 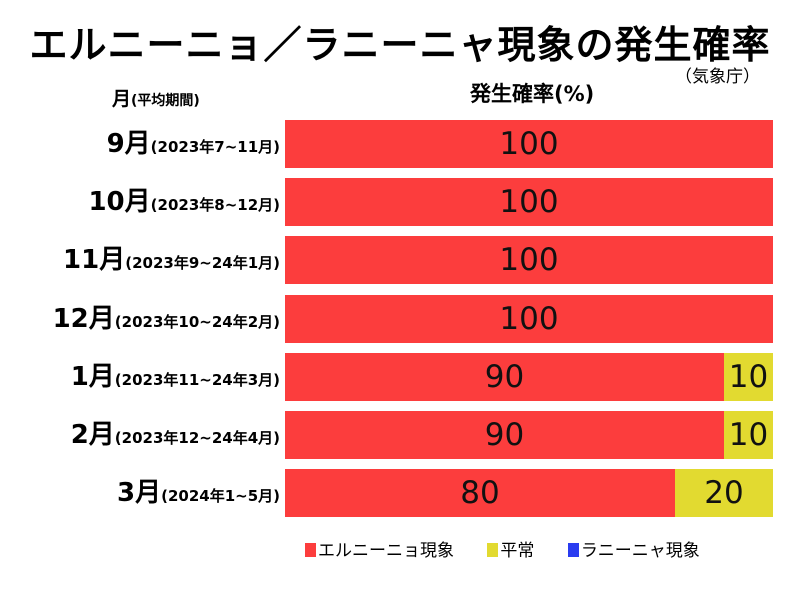 What do you see at coordinates (94, 260) in the screenshot?
I see `row-month: 11月` at bounding box center [94, 260].